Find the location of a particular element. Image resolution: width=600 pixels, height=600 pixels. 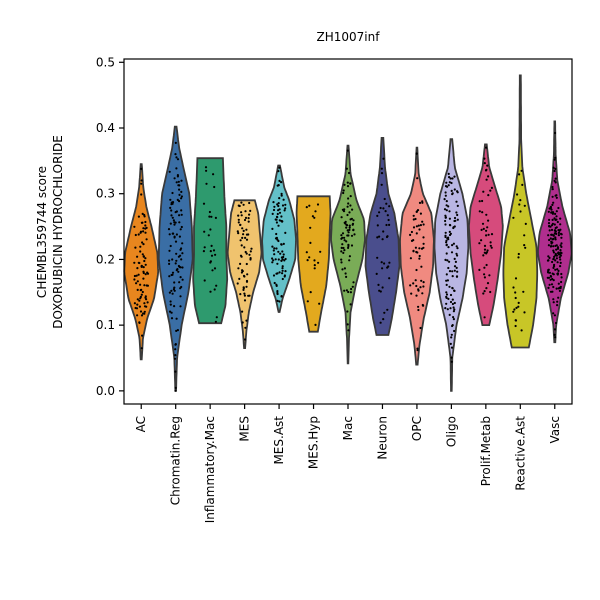

points-vasc is located at coordinates (554, 235).